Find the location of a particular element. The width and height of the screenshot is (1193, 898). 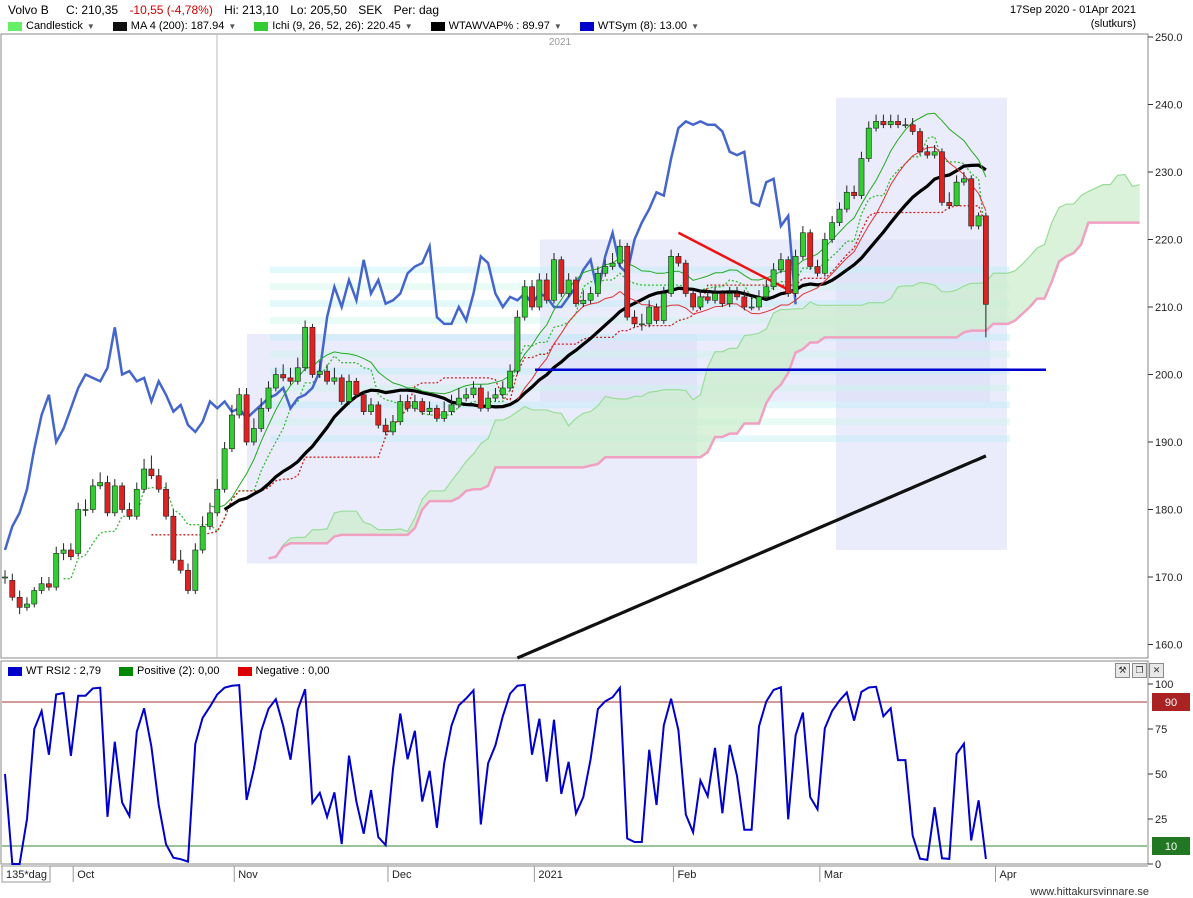

maximize-icon: ❐ is located at coordinates (1139, 670).